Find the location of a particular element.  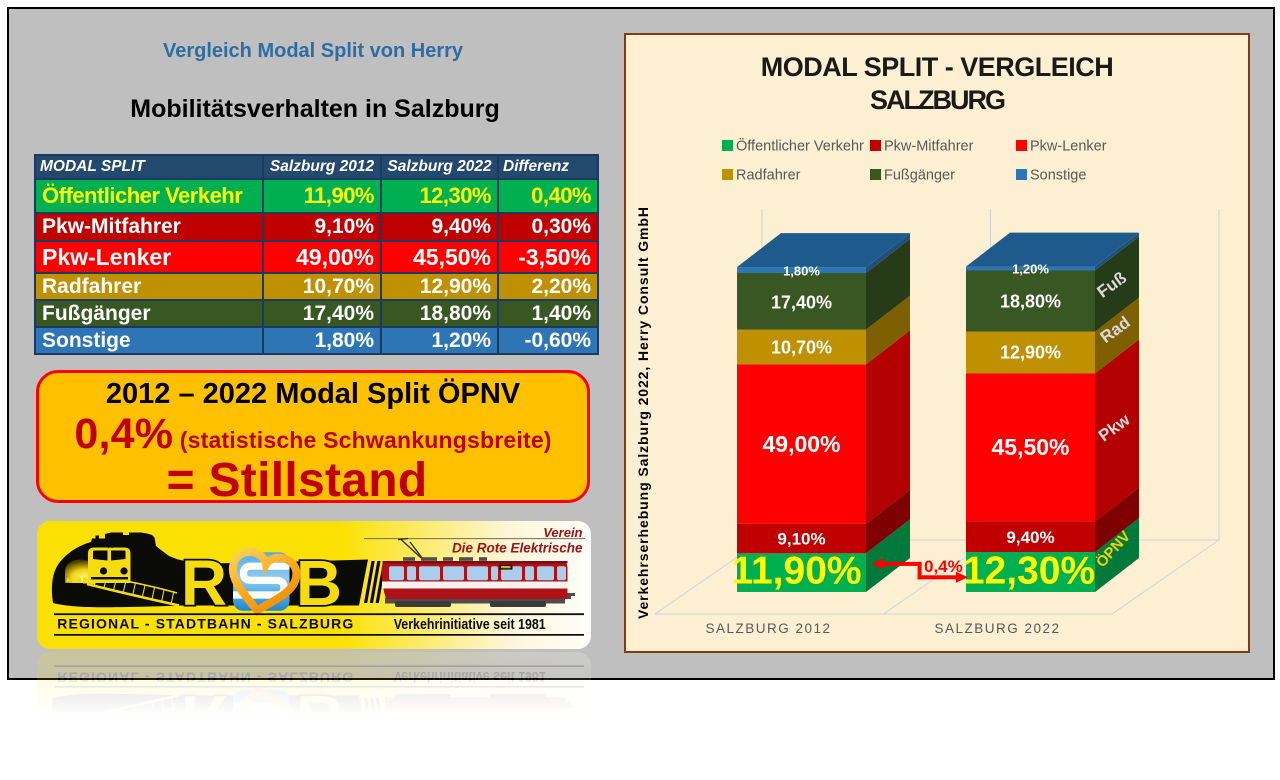

svg-text: Pkw-Lenker is located at coordinates (1068, 147).